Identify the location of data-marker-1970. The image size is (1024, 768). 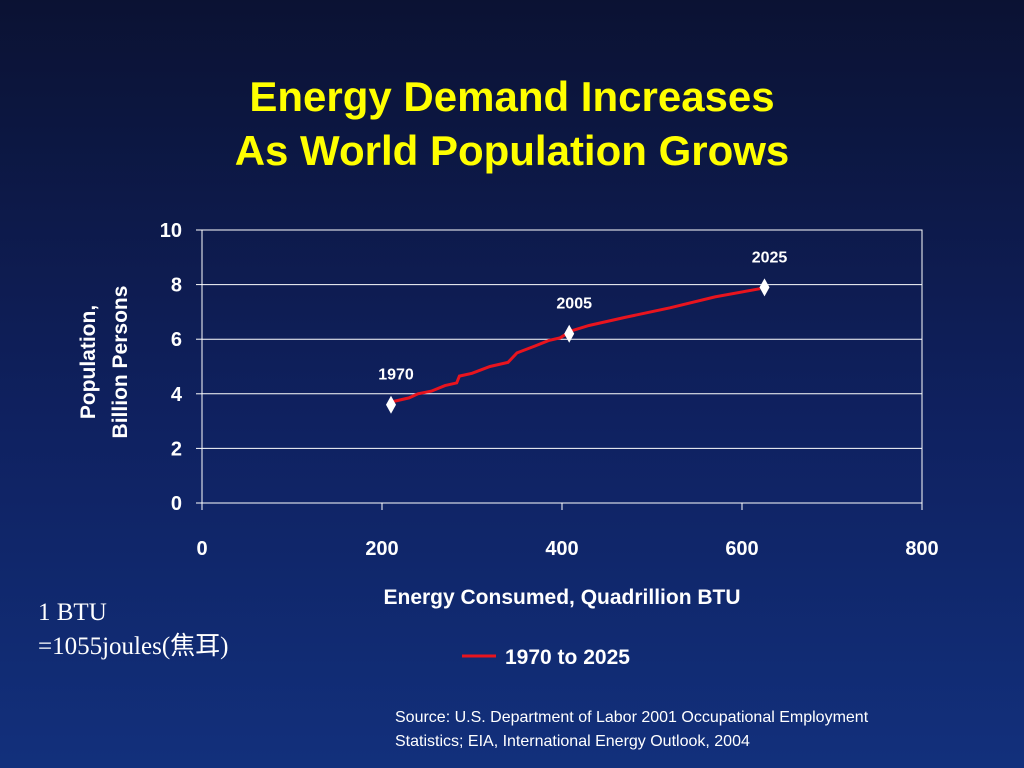
(391, 404).